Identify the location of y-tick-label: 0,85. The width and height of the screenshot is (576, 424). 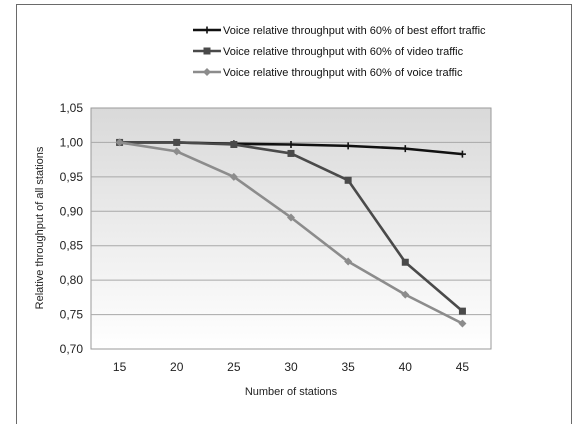
(72, 246).